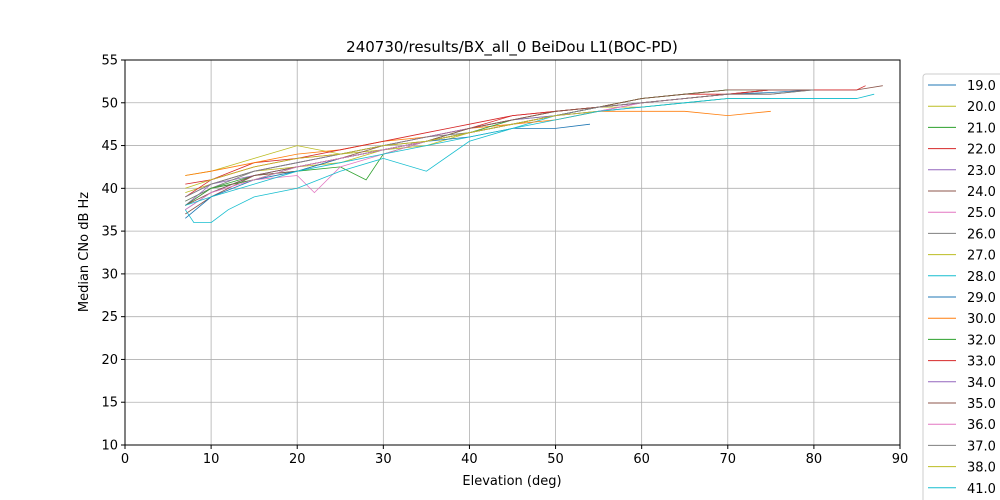 This screenshot has height=500, width=1000. Describe the element at coordinates (109, 146) in the screenshot. I see `y-tick-label: 45` at that location.